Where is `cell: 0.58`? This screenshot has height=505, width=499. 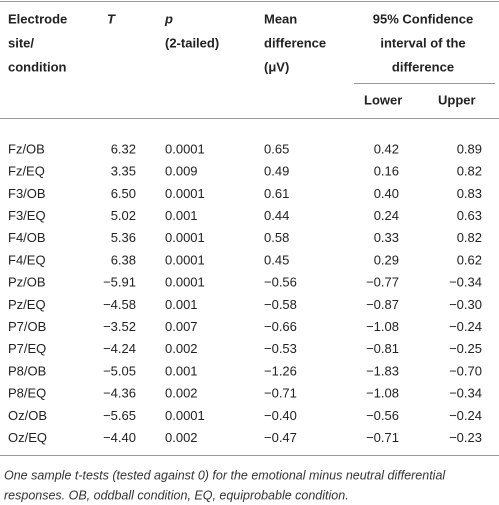
cell: 0.58 is located at coordinates (276, 237).